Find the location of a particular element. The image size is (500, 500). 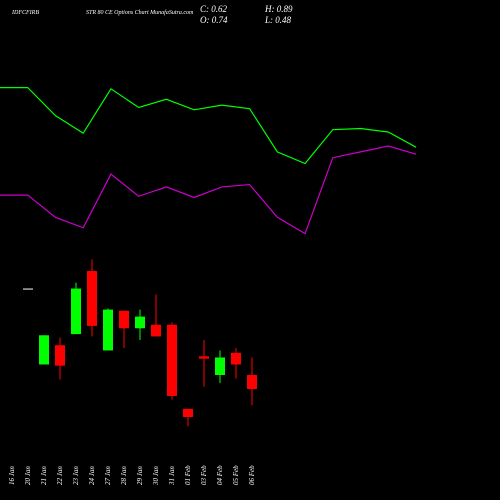

x-tick-label: 29 Jan is located at coordinates (140, 475).